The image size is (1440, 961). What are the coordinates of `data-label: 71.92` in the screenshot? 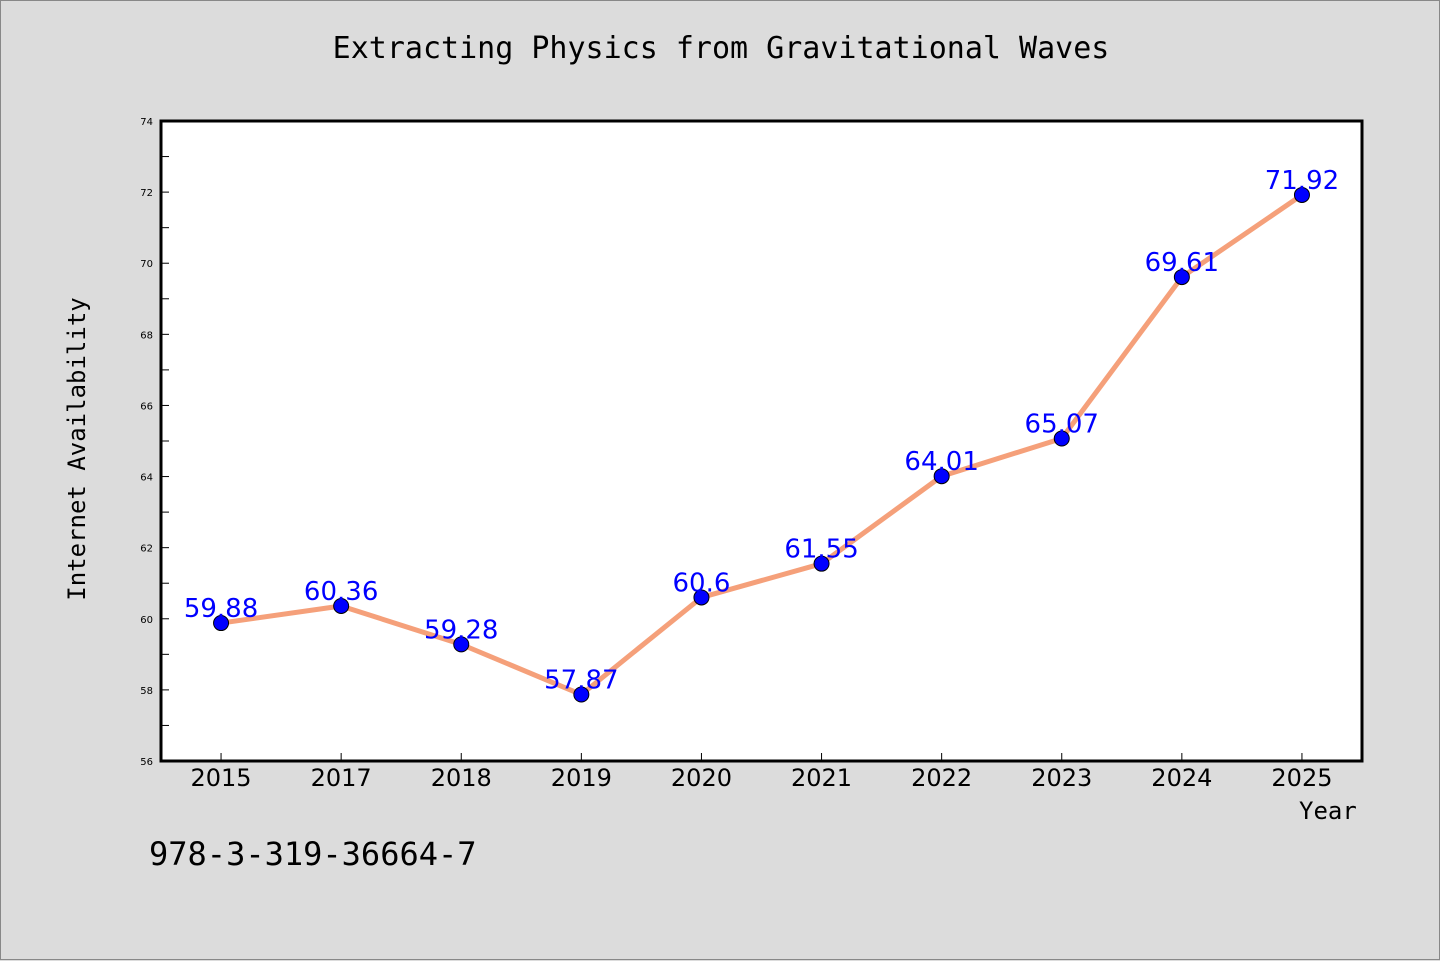 It's located at (1302, 181).